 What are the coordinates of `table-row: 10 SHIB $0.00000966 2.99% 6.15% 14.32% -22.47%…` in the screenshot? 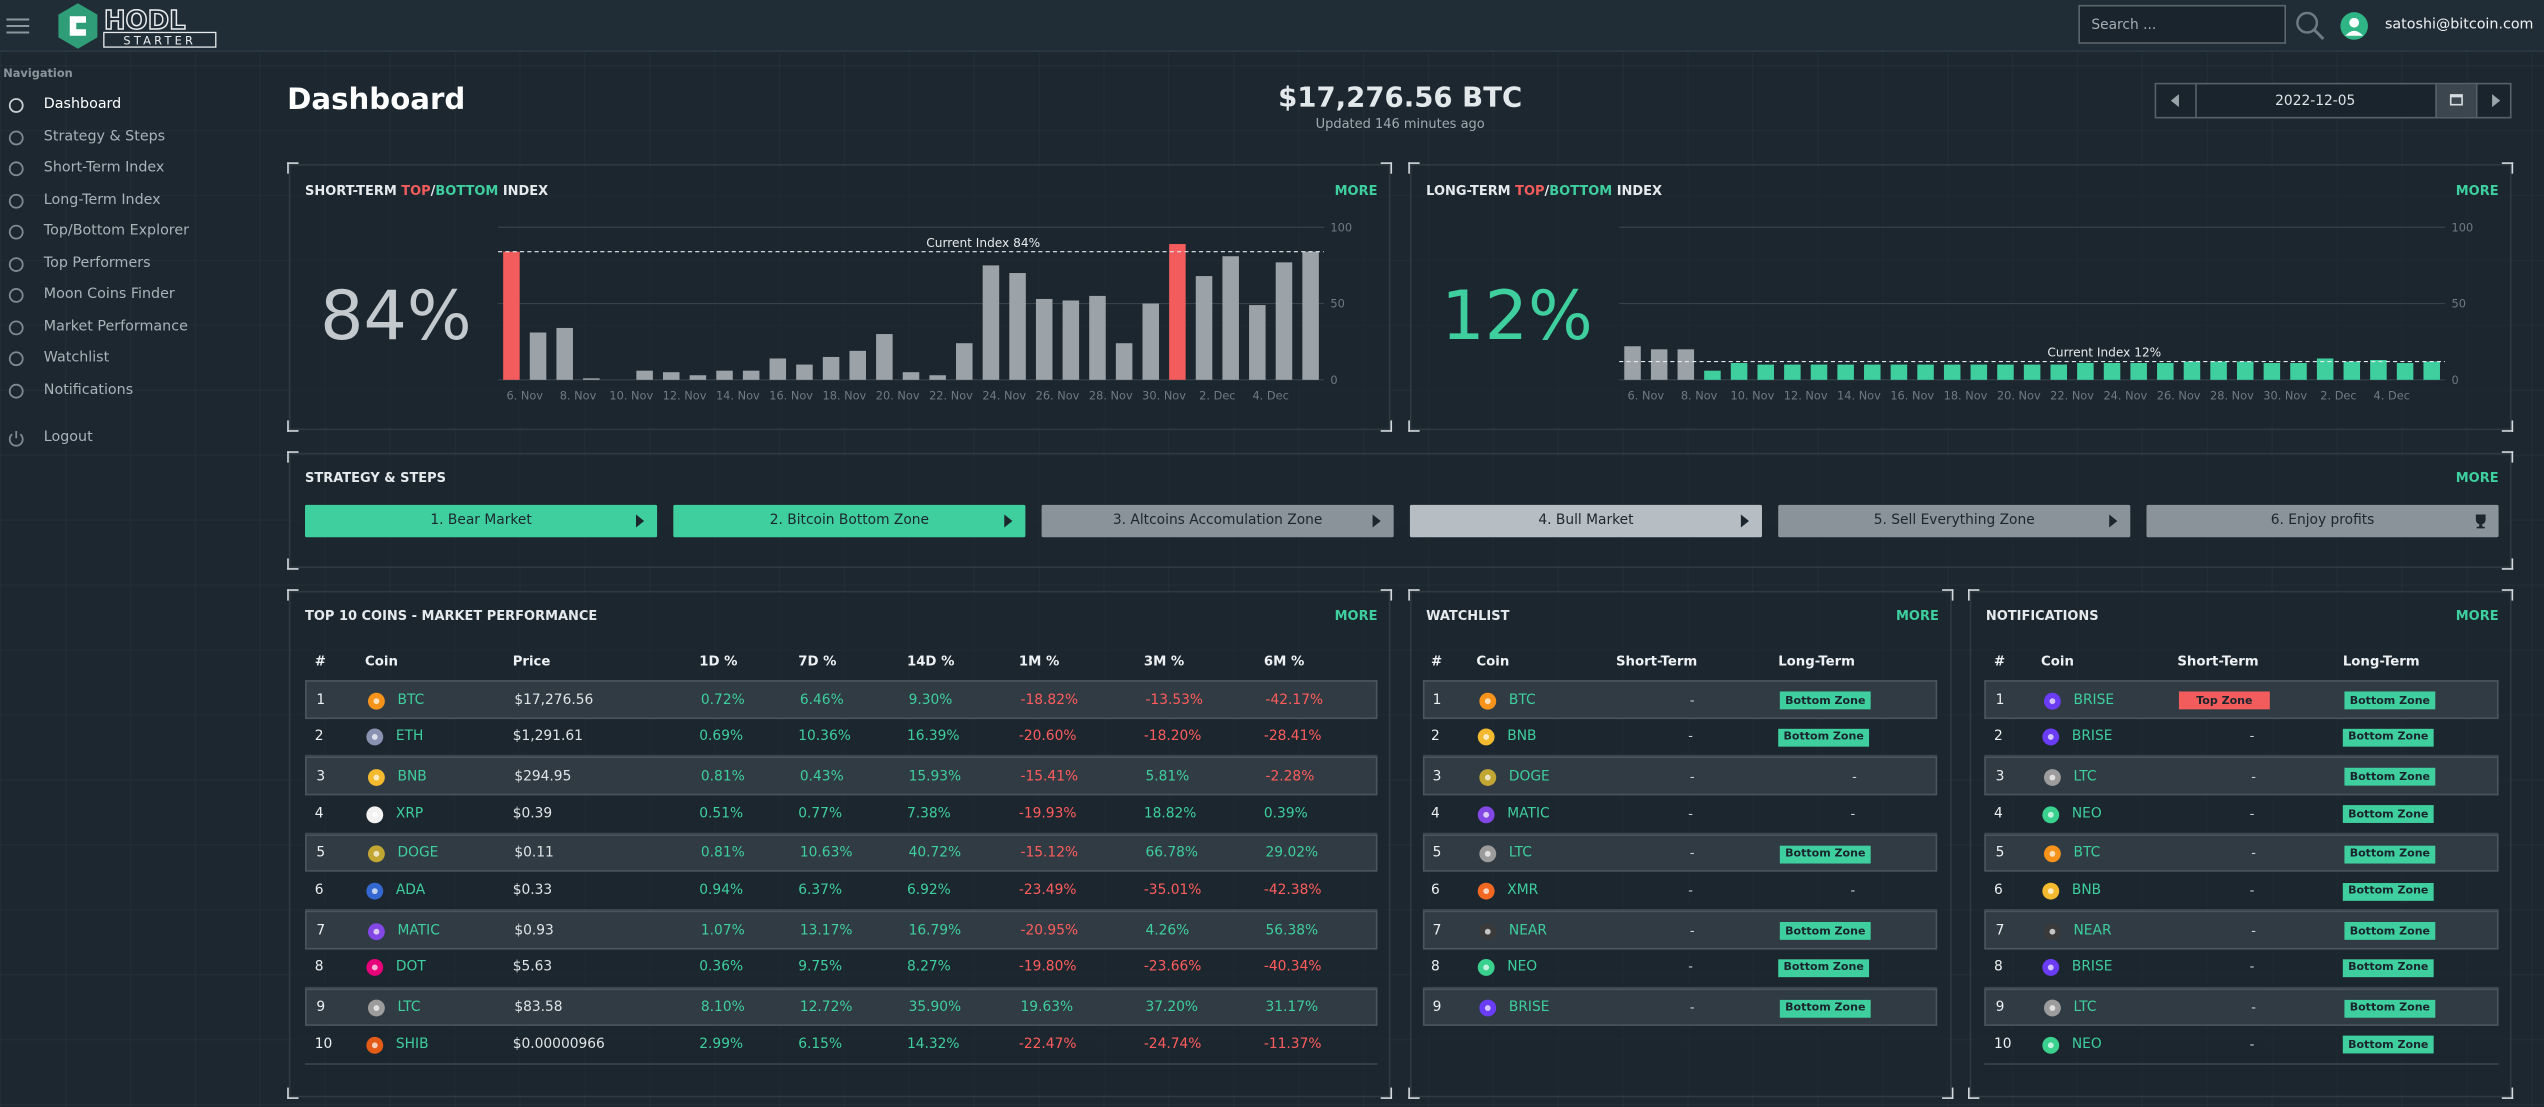 It's located at (841, 1045).